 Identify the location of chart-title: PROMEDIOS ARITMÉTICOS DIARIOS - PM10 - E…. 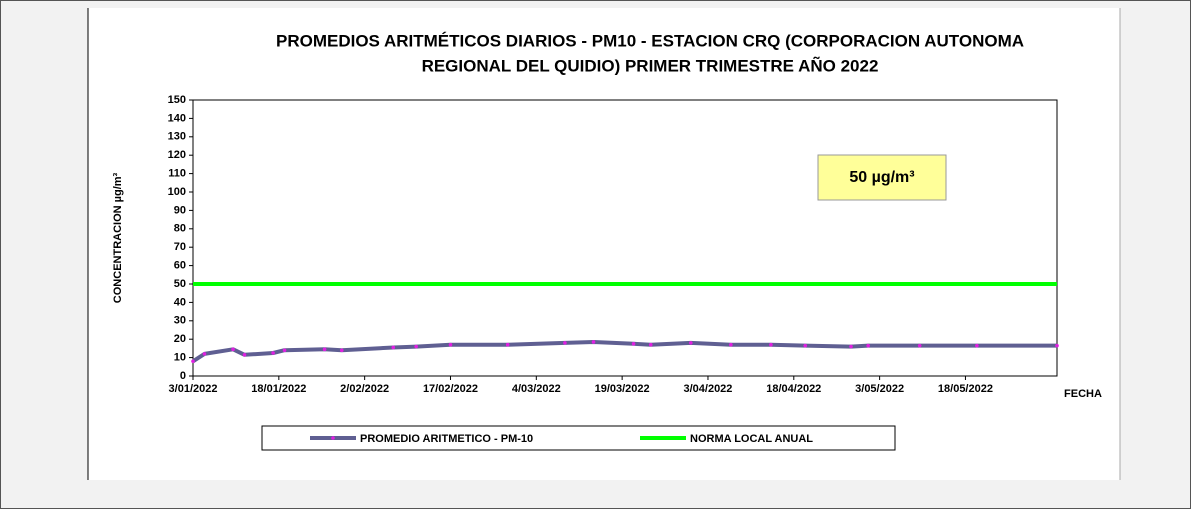
(650, 40).